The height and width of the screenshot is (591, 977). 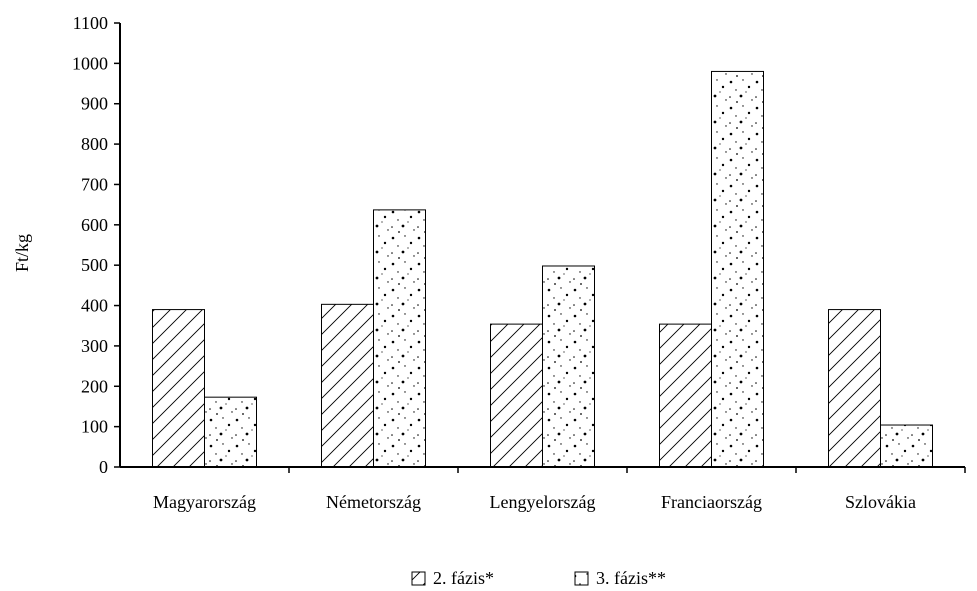 I want to click on y-tick-label: 900, so click(x=94, y=104).